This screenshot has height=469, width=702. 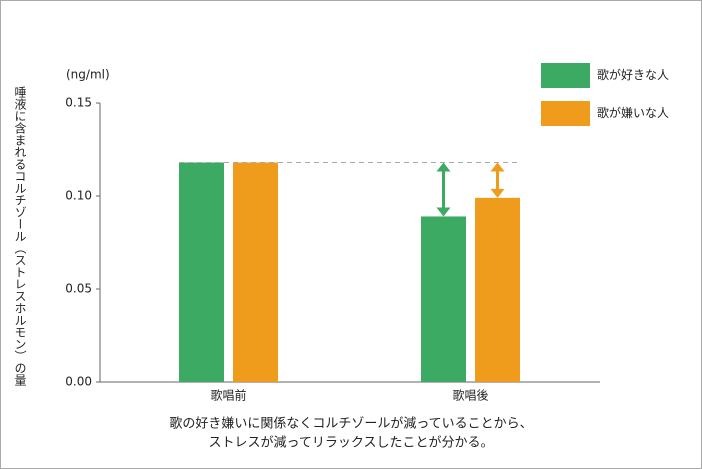 What do you see at coordinates (78, 382) in the screenshot?
I see `y-tick-label: 0.00` at bounding box center [78, 382].